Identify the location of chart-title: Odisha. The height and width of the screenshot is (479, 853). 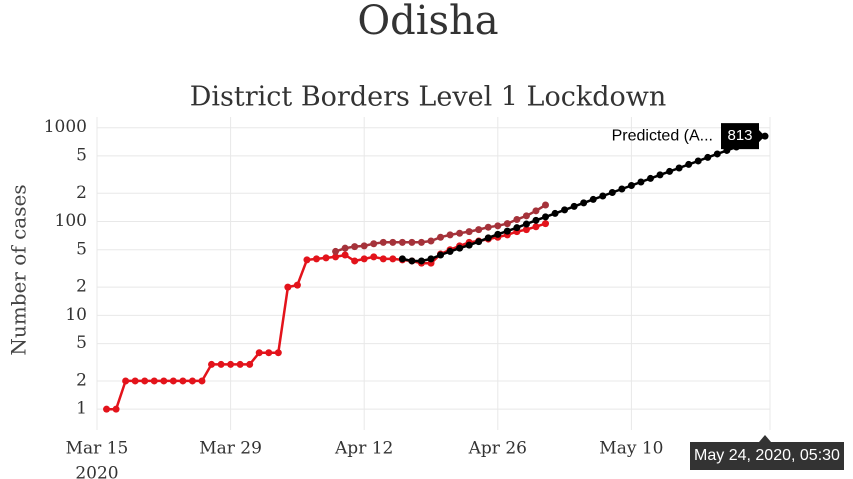
(427, 22).